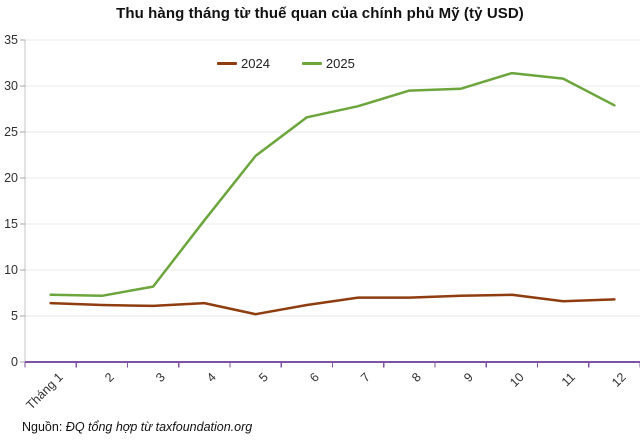 The width and height of the screenshot is (640, 440). I want to click on y-axis-label-35: 35, so click(11, 40).